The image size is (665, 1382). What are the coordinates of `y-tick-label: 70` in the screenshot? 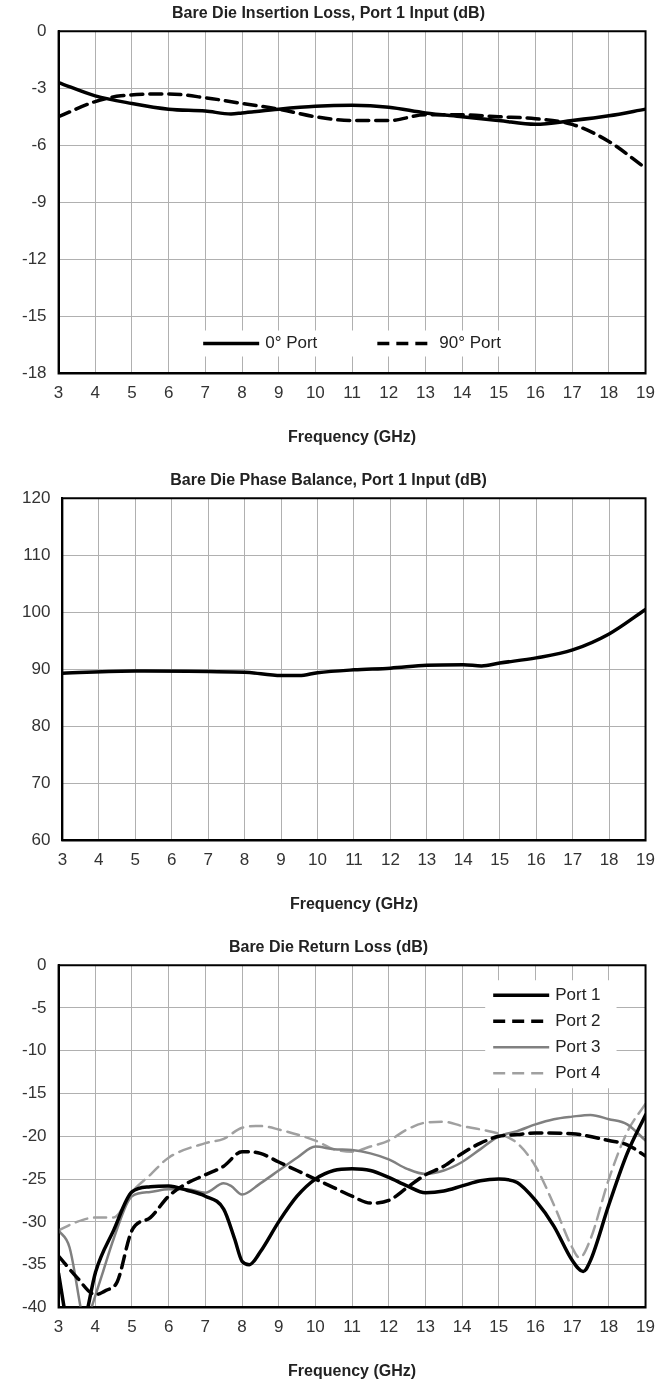 It's located at (41, 783).